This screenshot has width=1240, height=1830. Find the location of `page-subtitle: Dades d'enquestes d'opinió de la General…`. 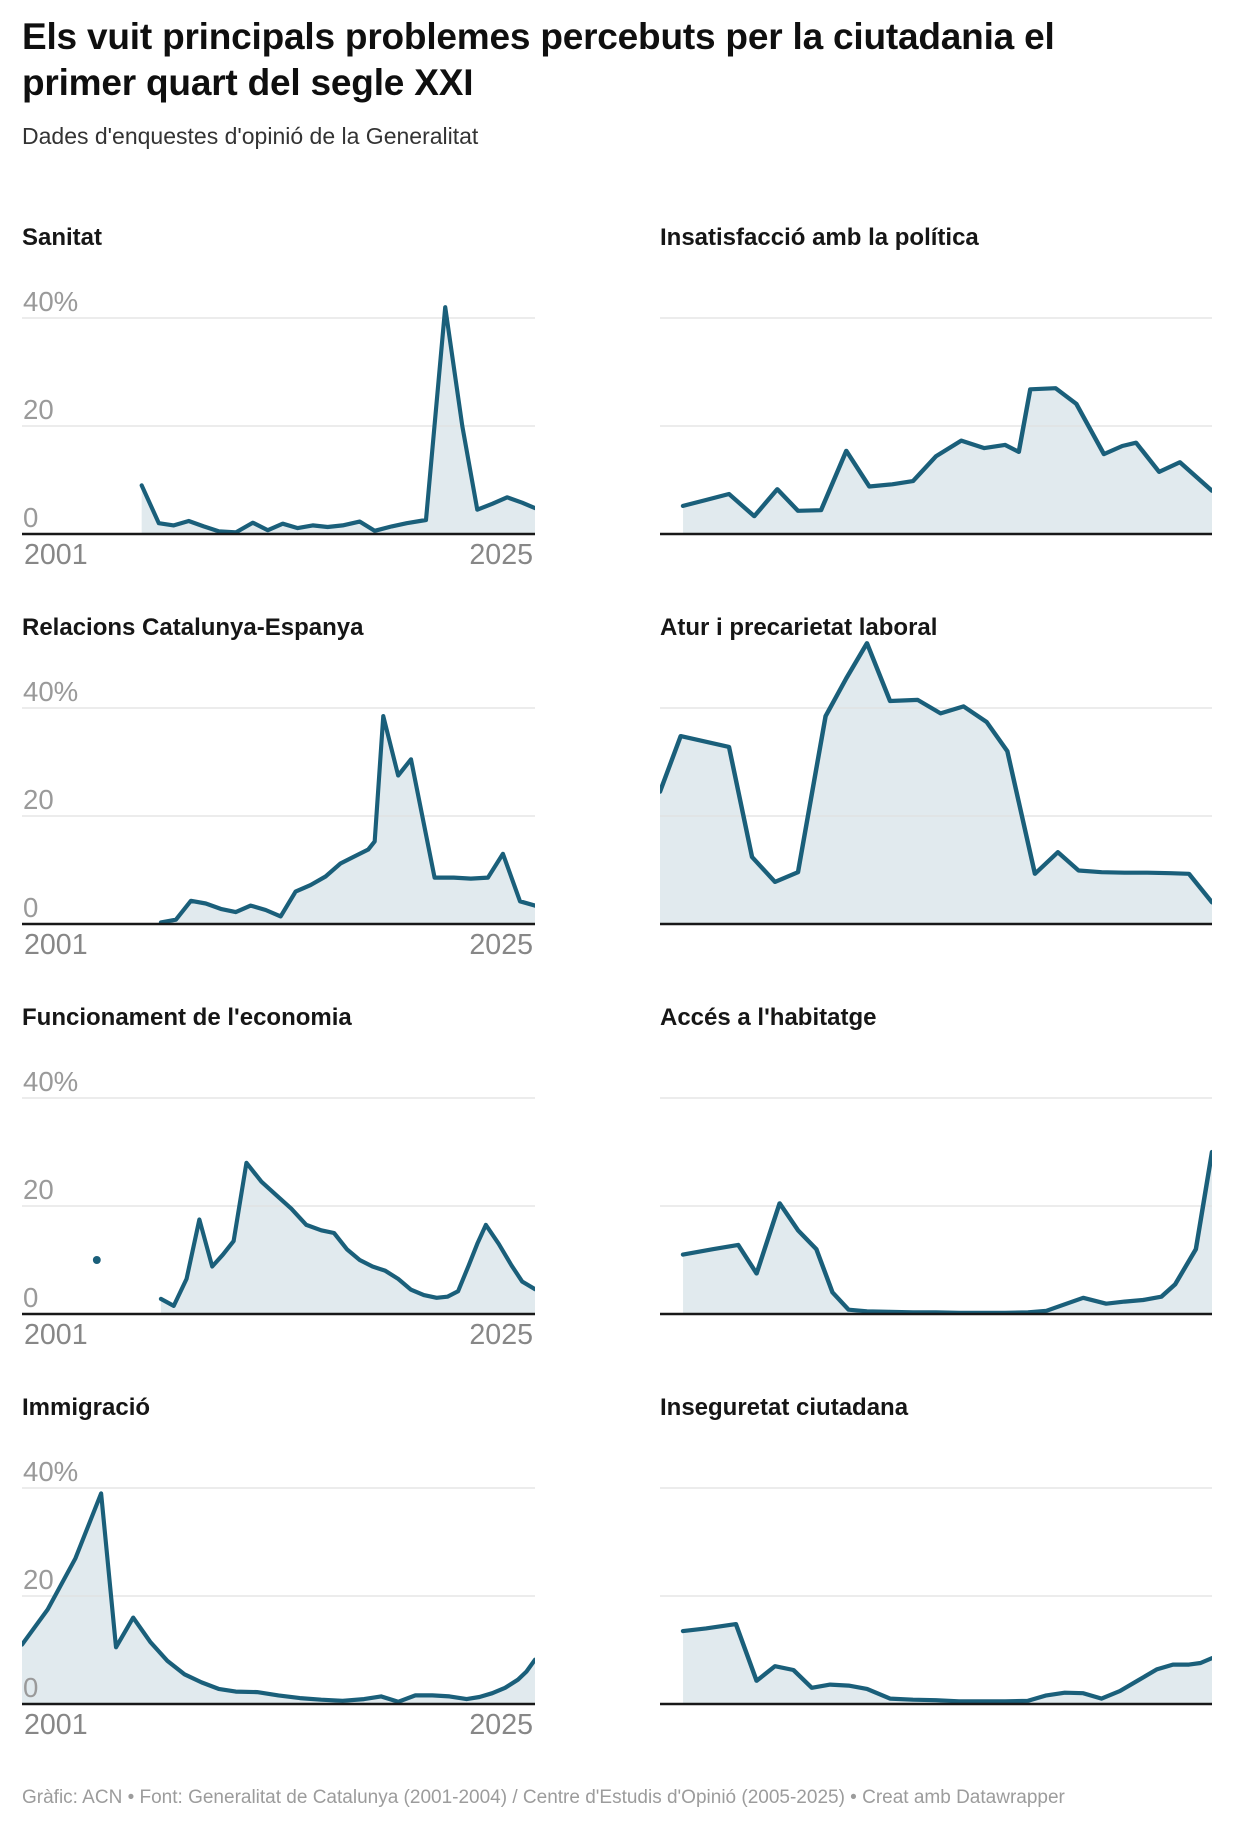

page-subtitle: Dades d'enquestes d'opinió de la General… is located at coordinates (250, 135).